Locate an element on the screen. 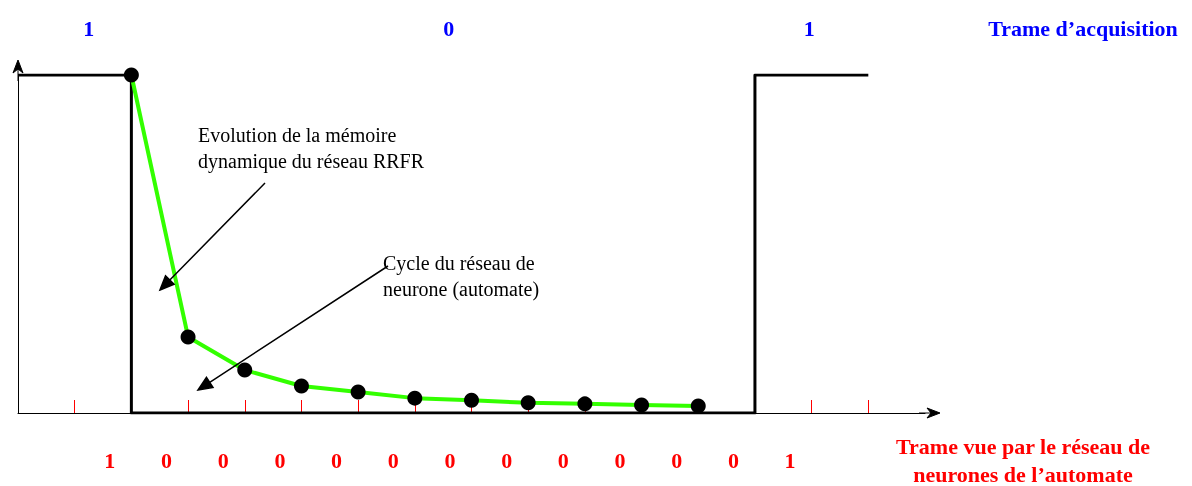  text: Trame d’acquisition is located at coordinates (1083, 28).